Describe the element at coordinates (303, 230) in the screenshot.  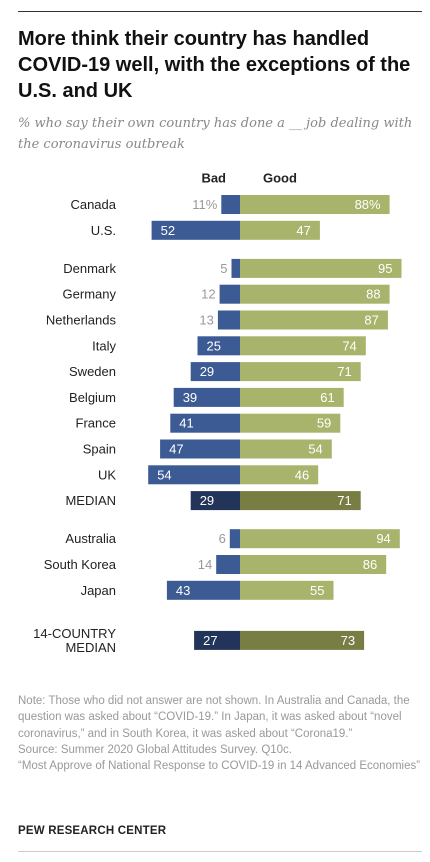
I see `value-good-u-s: 47` at that location.